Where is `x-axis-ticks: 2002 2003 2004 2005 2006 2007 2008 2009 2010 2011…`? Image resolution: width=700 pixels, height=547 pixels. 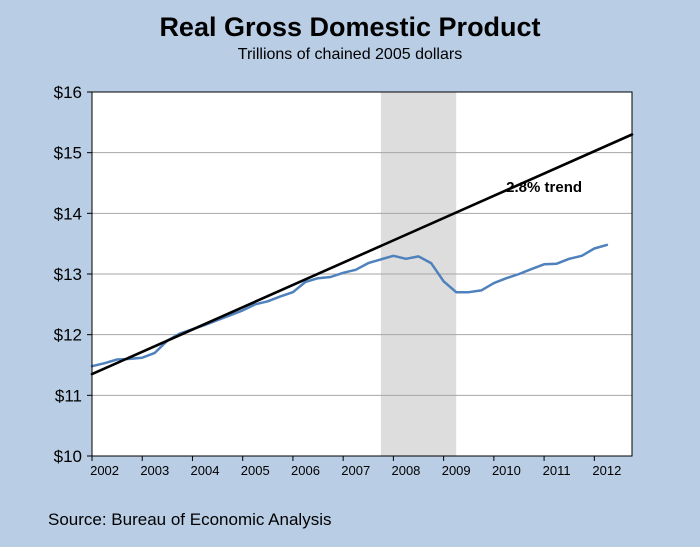
x-axis-ticks: 2002 2003 2004 2005 2006 2007 2008 2009 2010 2011… is located at coordinates (355, 467).